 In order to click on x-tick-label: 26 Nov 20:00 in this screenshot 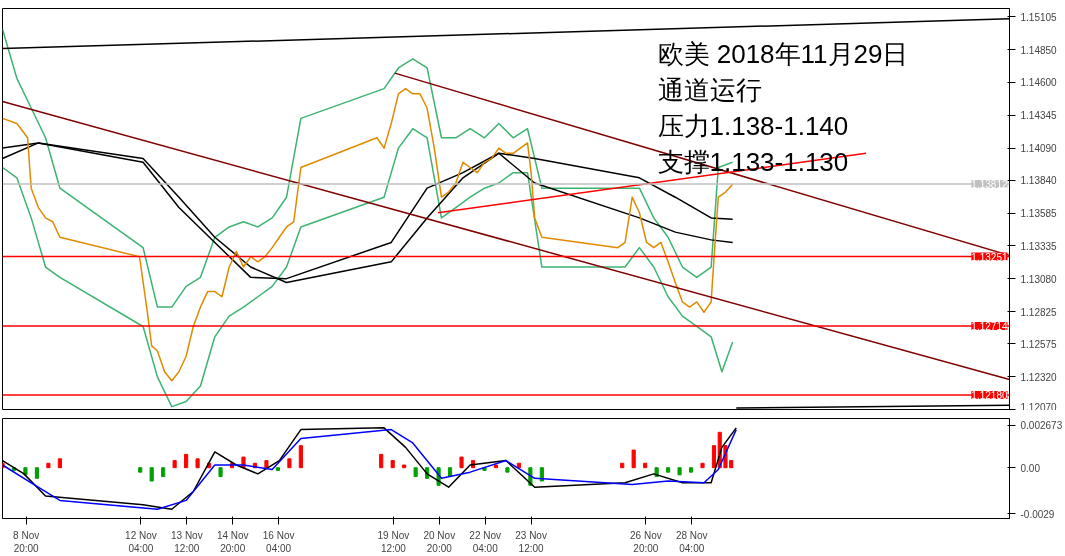, I will do `click(646, 541)`.